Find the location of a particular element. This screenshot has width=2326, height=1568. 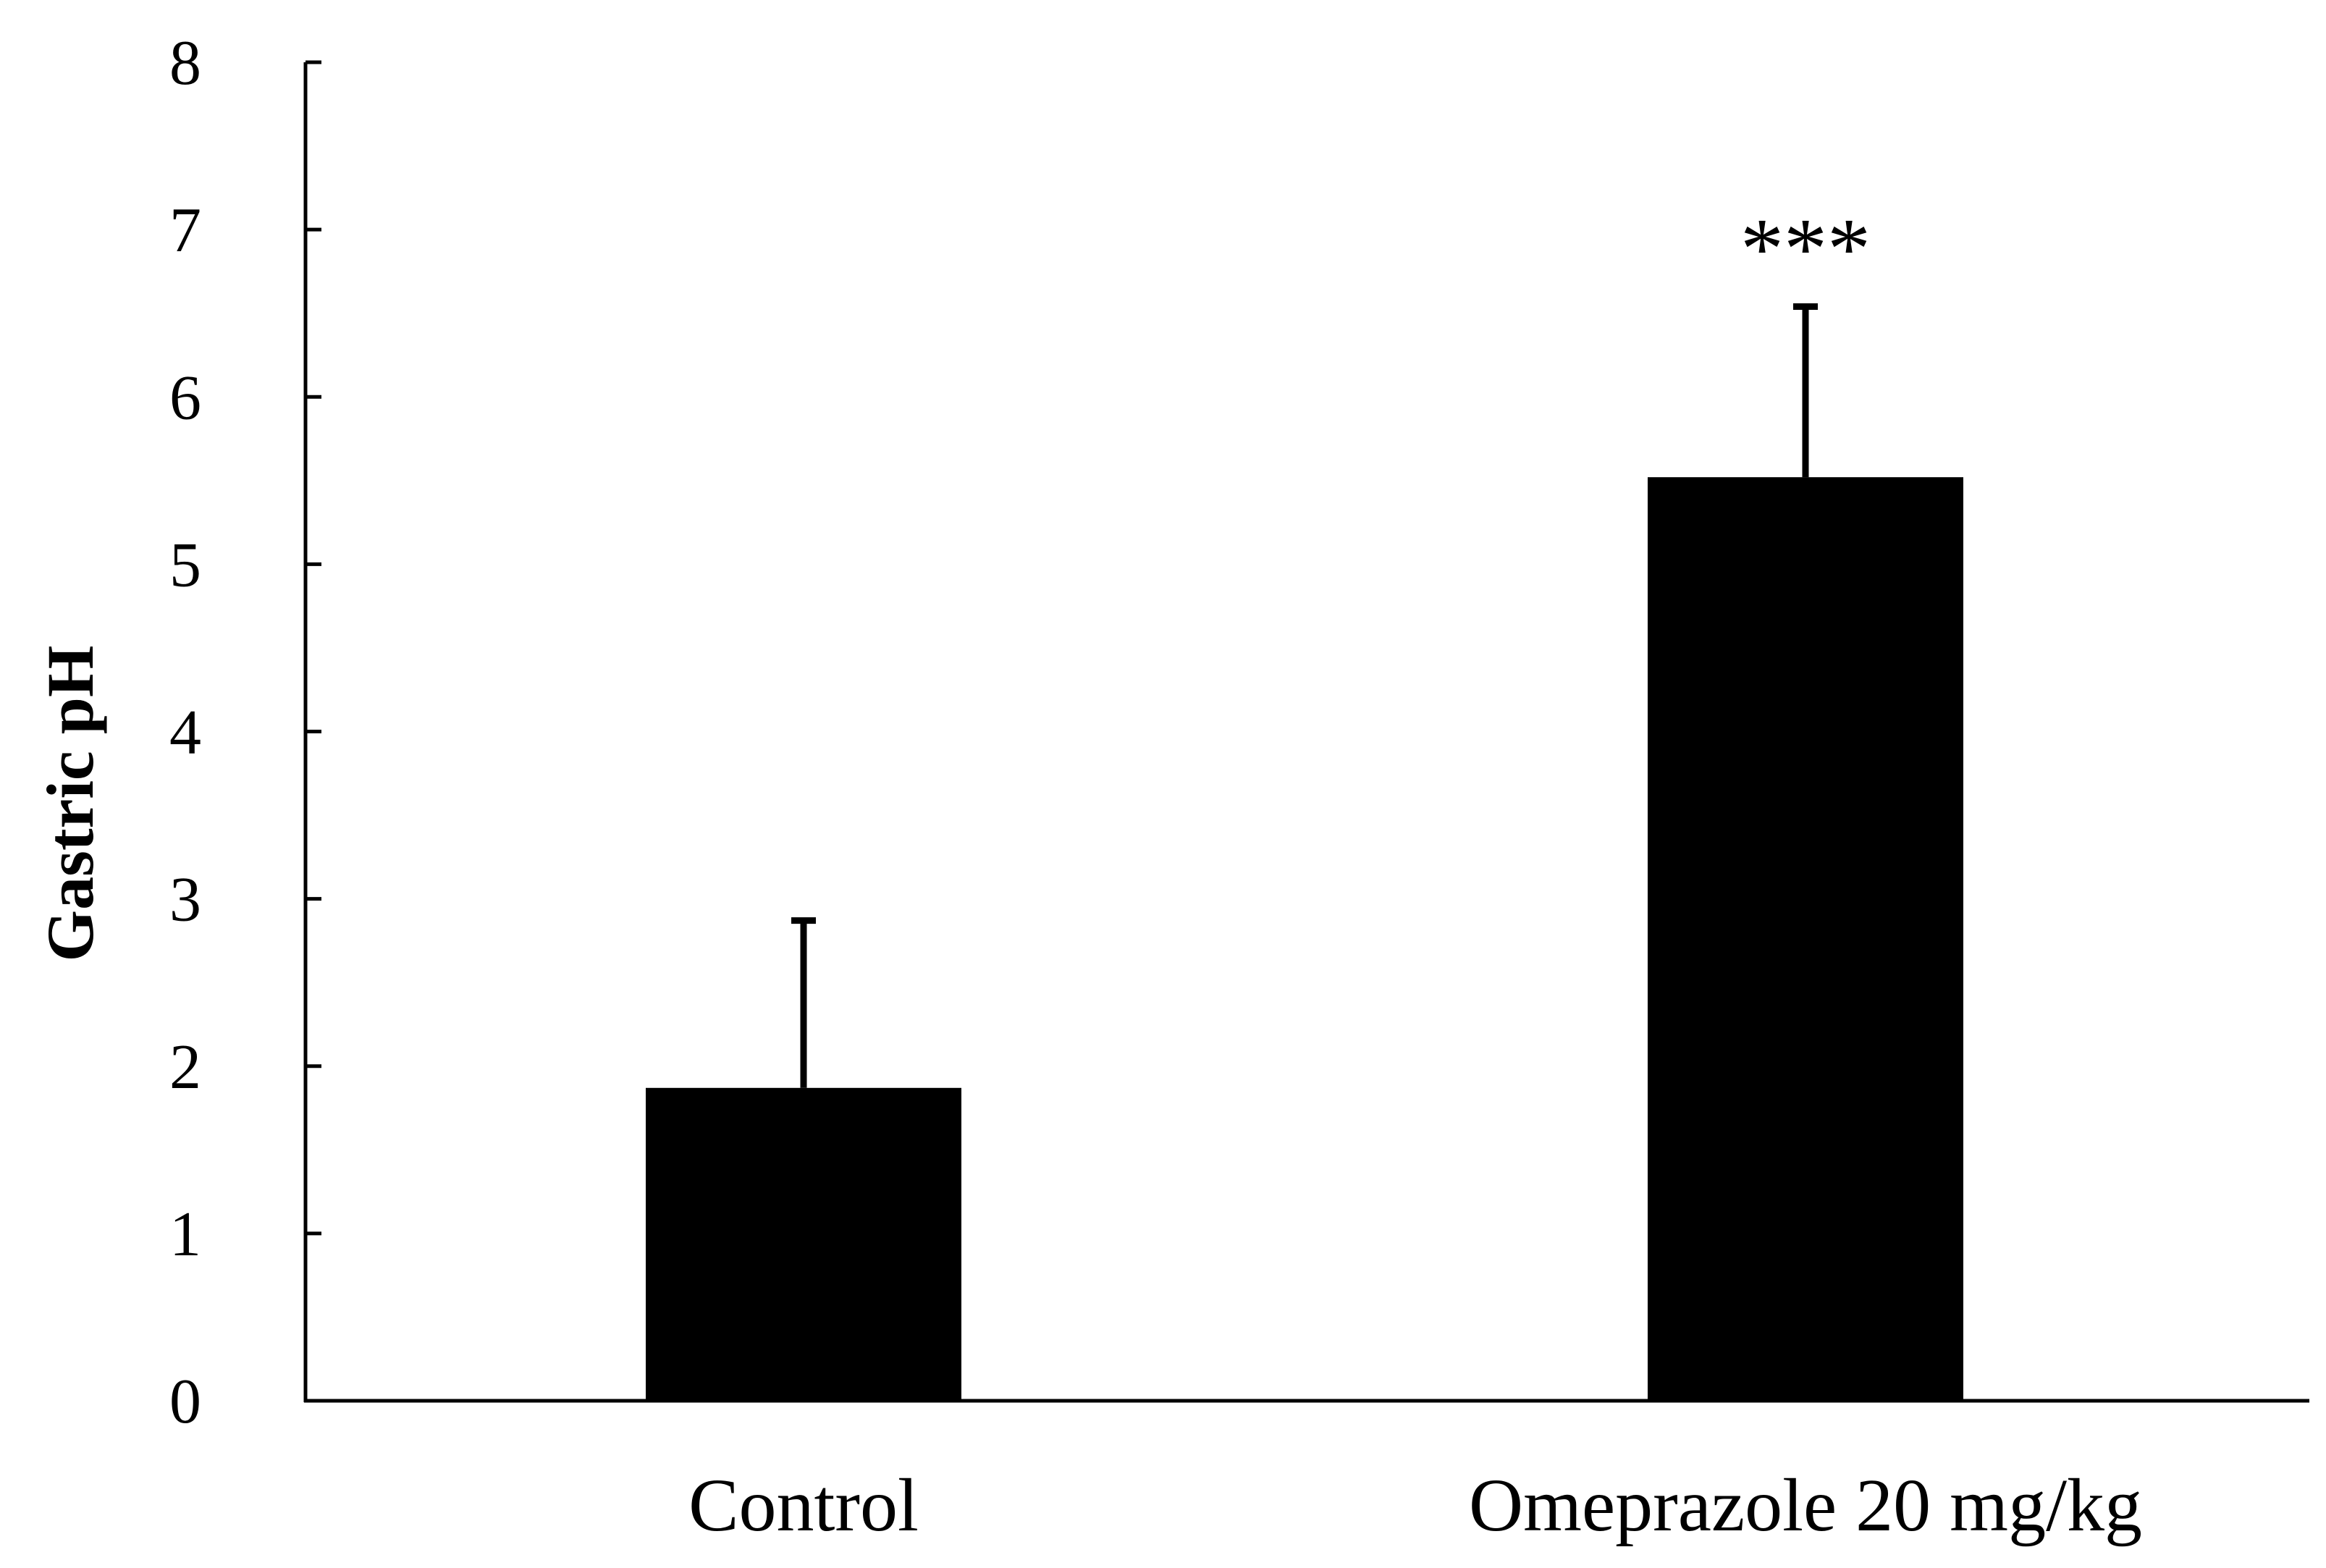

y-tick-label: 2 is located at coordinates (185, 1067).